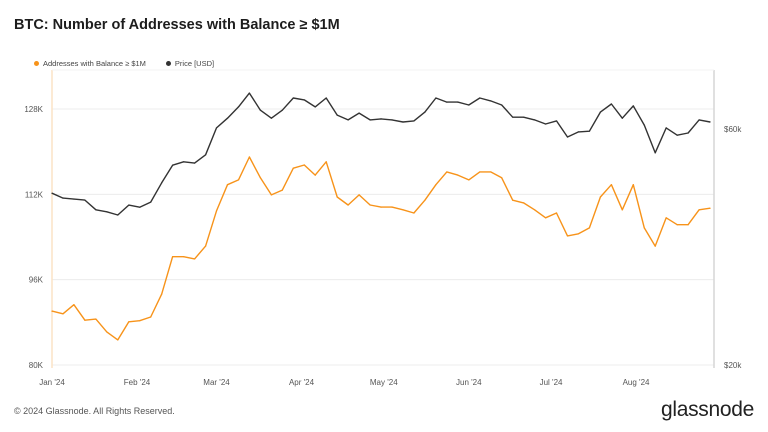 Image resolution: width=768 pixels, height=432 pixels. What do you see at coordinates (34, 194) in the screenshot?
I see `y-left-tick-label: 112K` at bounding box center [34, 194].